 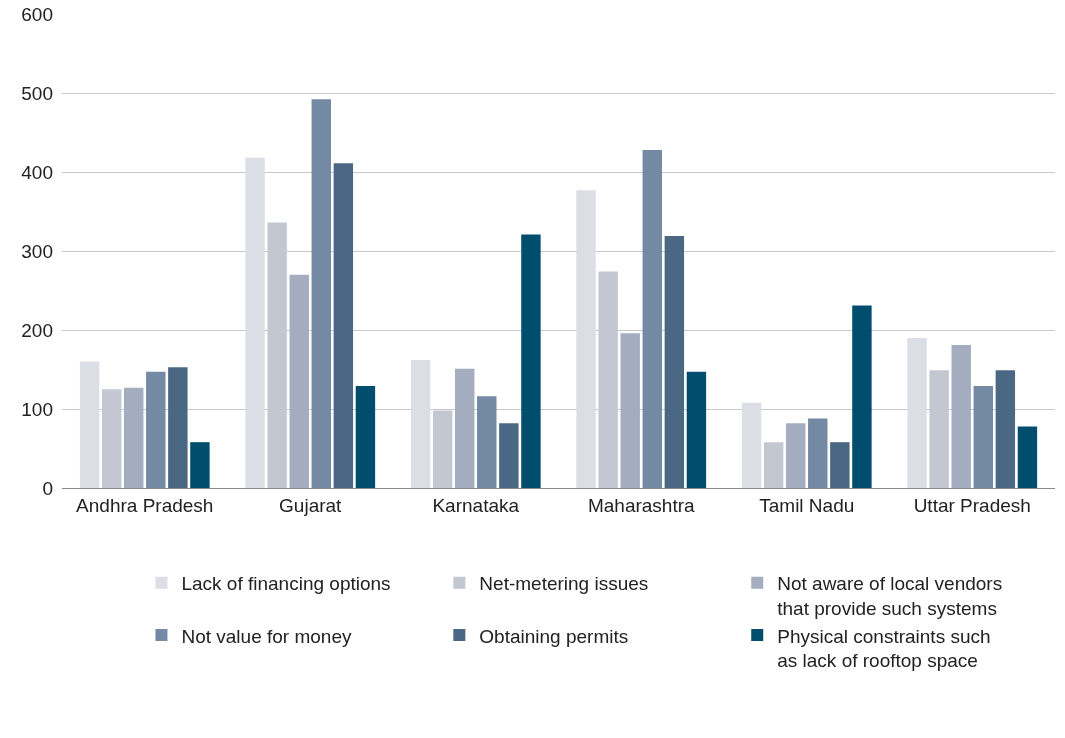 I want to click on x-tick-label: Karnataka, so click(x=476, y=505).